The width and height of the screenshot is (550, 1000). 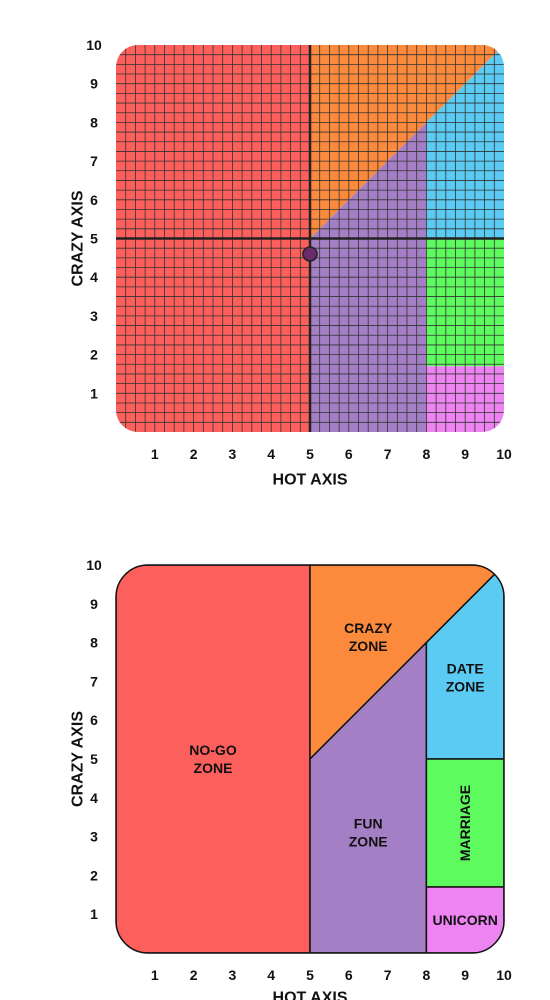 I want to click on region-nogo, so click(x=213, y=759).